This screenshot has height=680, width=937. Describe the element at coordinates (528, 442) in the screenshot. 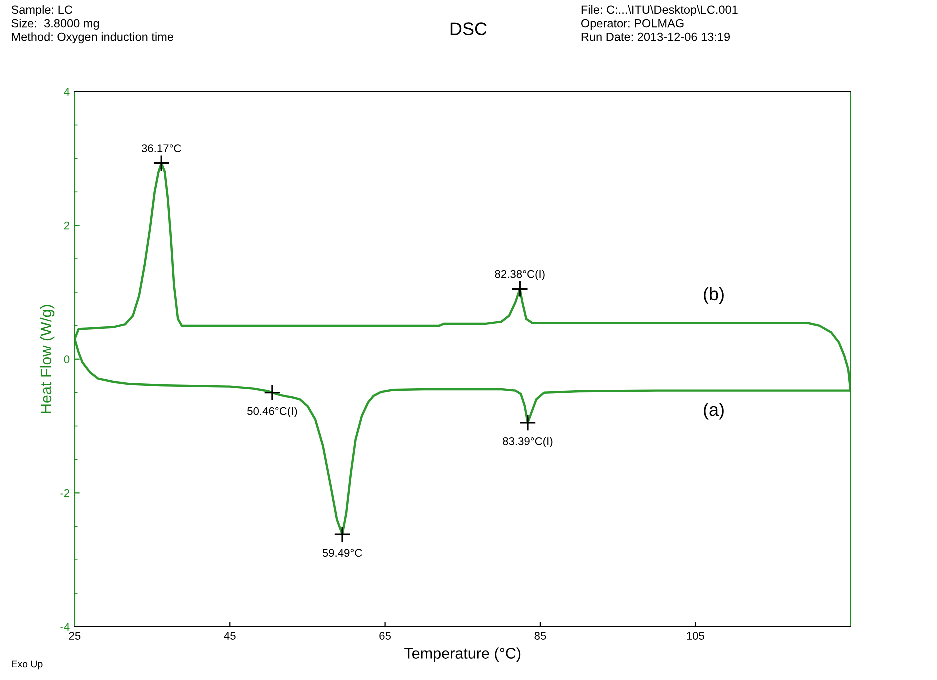

I see `annotation: 83.39°C(I)` at that location.